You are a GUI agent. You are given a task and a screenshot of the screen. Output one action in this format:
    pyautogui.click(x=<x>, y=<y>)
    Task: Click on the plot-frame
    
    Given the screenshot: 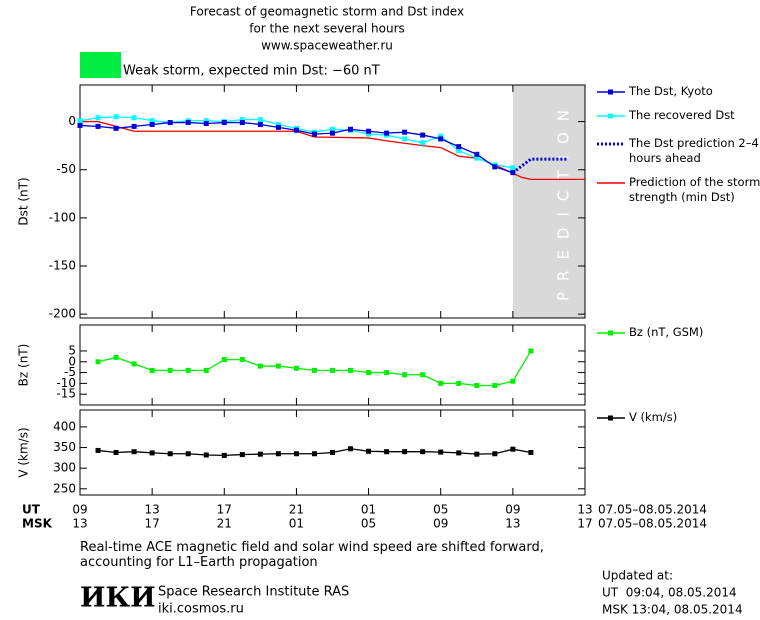 What is the action you would take?
    pyautogui.click(x=332, y=452)
    